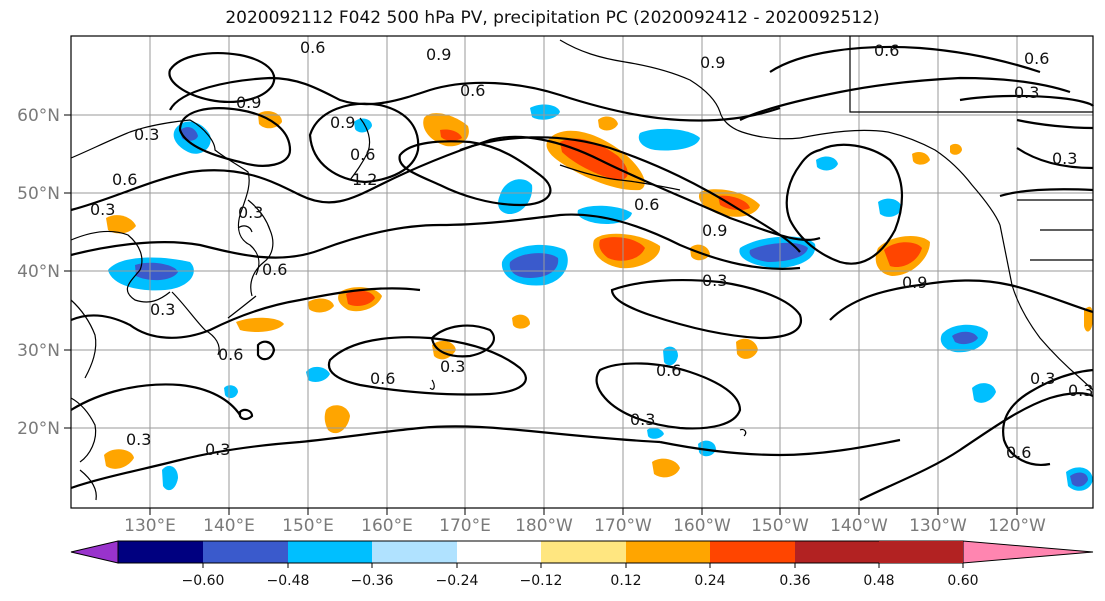  Describe the element at coordinates (364, 179) in the screenshot. I see `contour-label: 1.2` at that location.